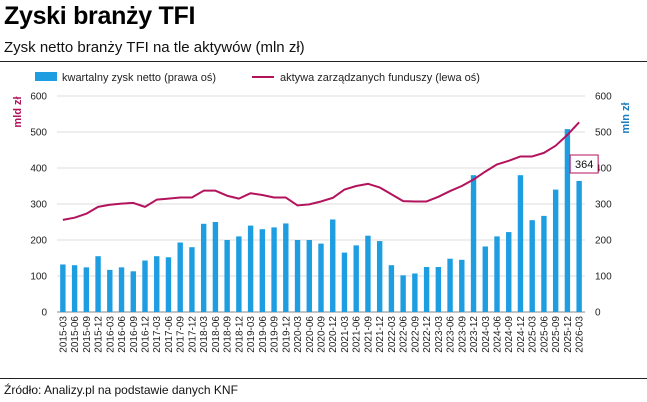 This screenshot has width=647, height=402. What do you see at coordinates (38, 97) in the screenshot?
I see `y-left-tick-label: 600` at bounding box center [38, 97].